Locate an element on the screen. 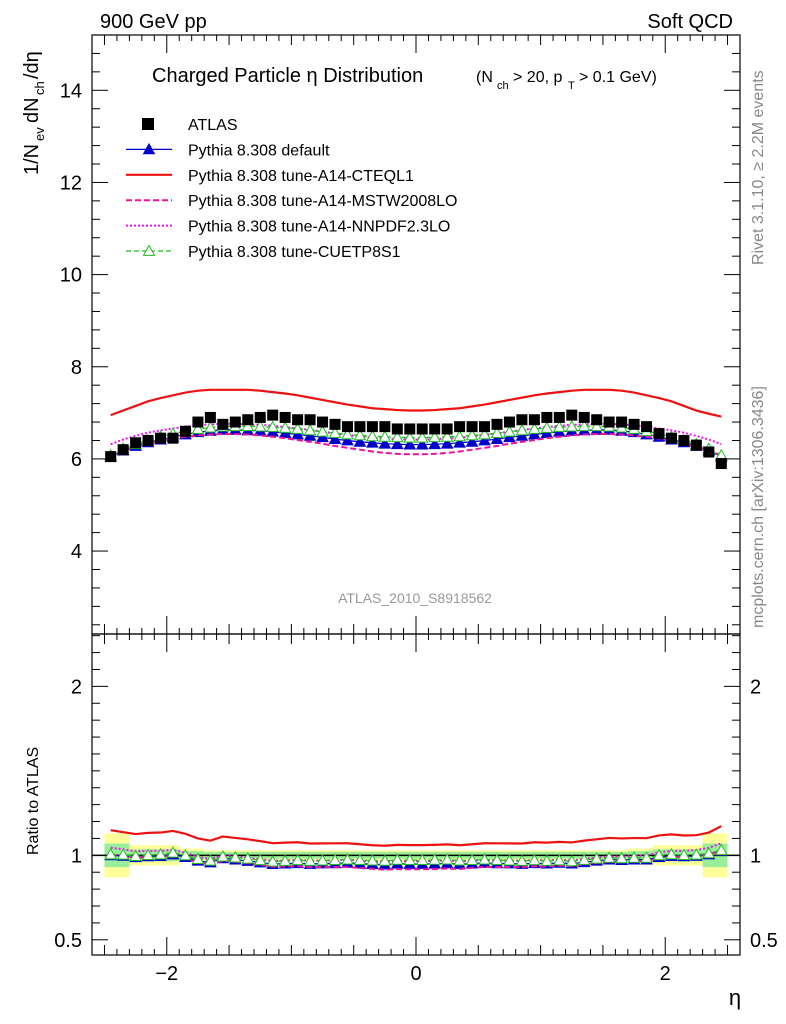 This screenshot has width=786, height=1024. ratio-y-tick-label: 2 is located at coordinates (76, 687).